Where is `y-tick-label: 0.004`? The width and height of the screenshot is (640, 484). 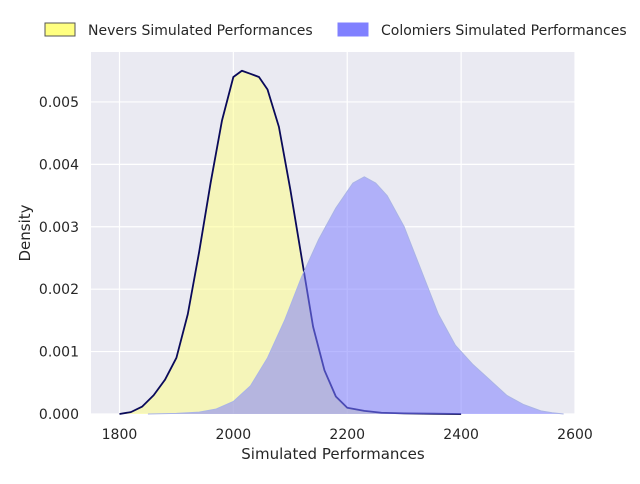
y-tick-label: 0.004 is located at coordinates (59, 165).